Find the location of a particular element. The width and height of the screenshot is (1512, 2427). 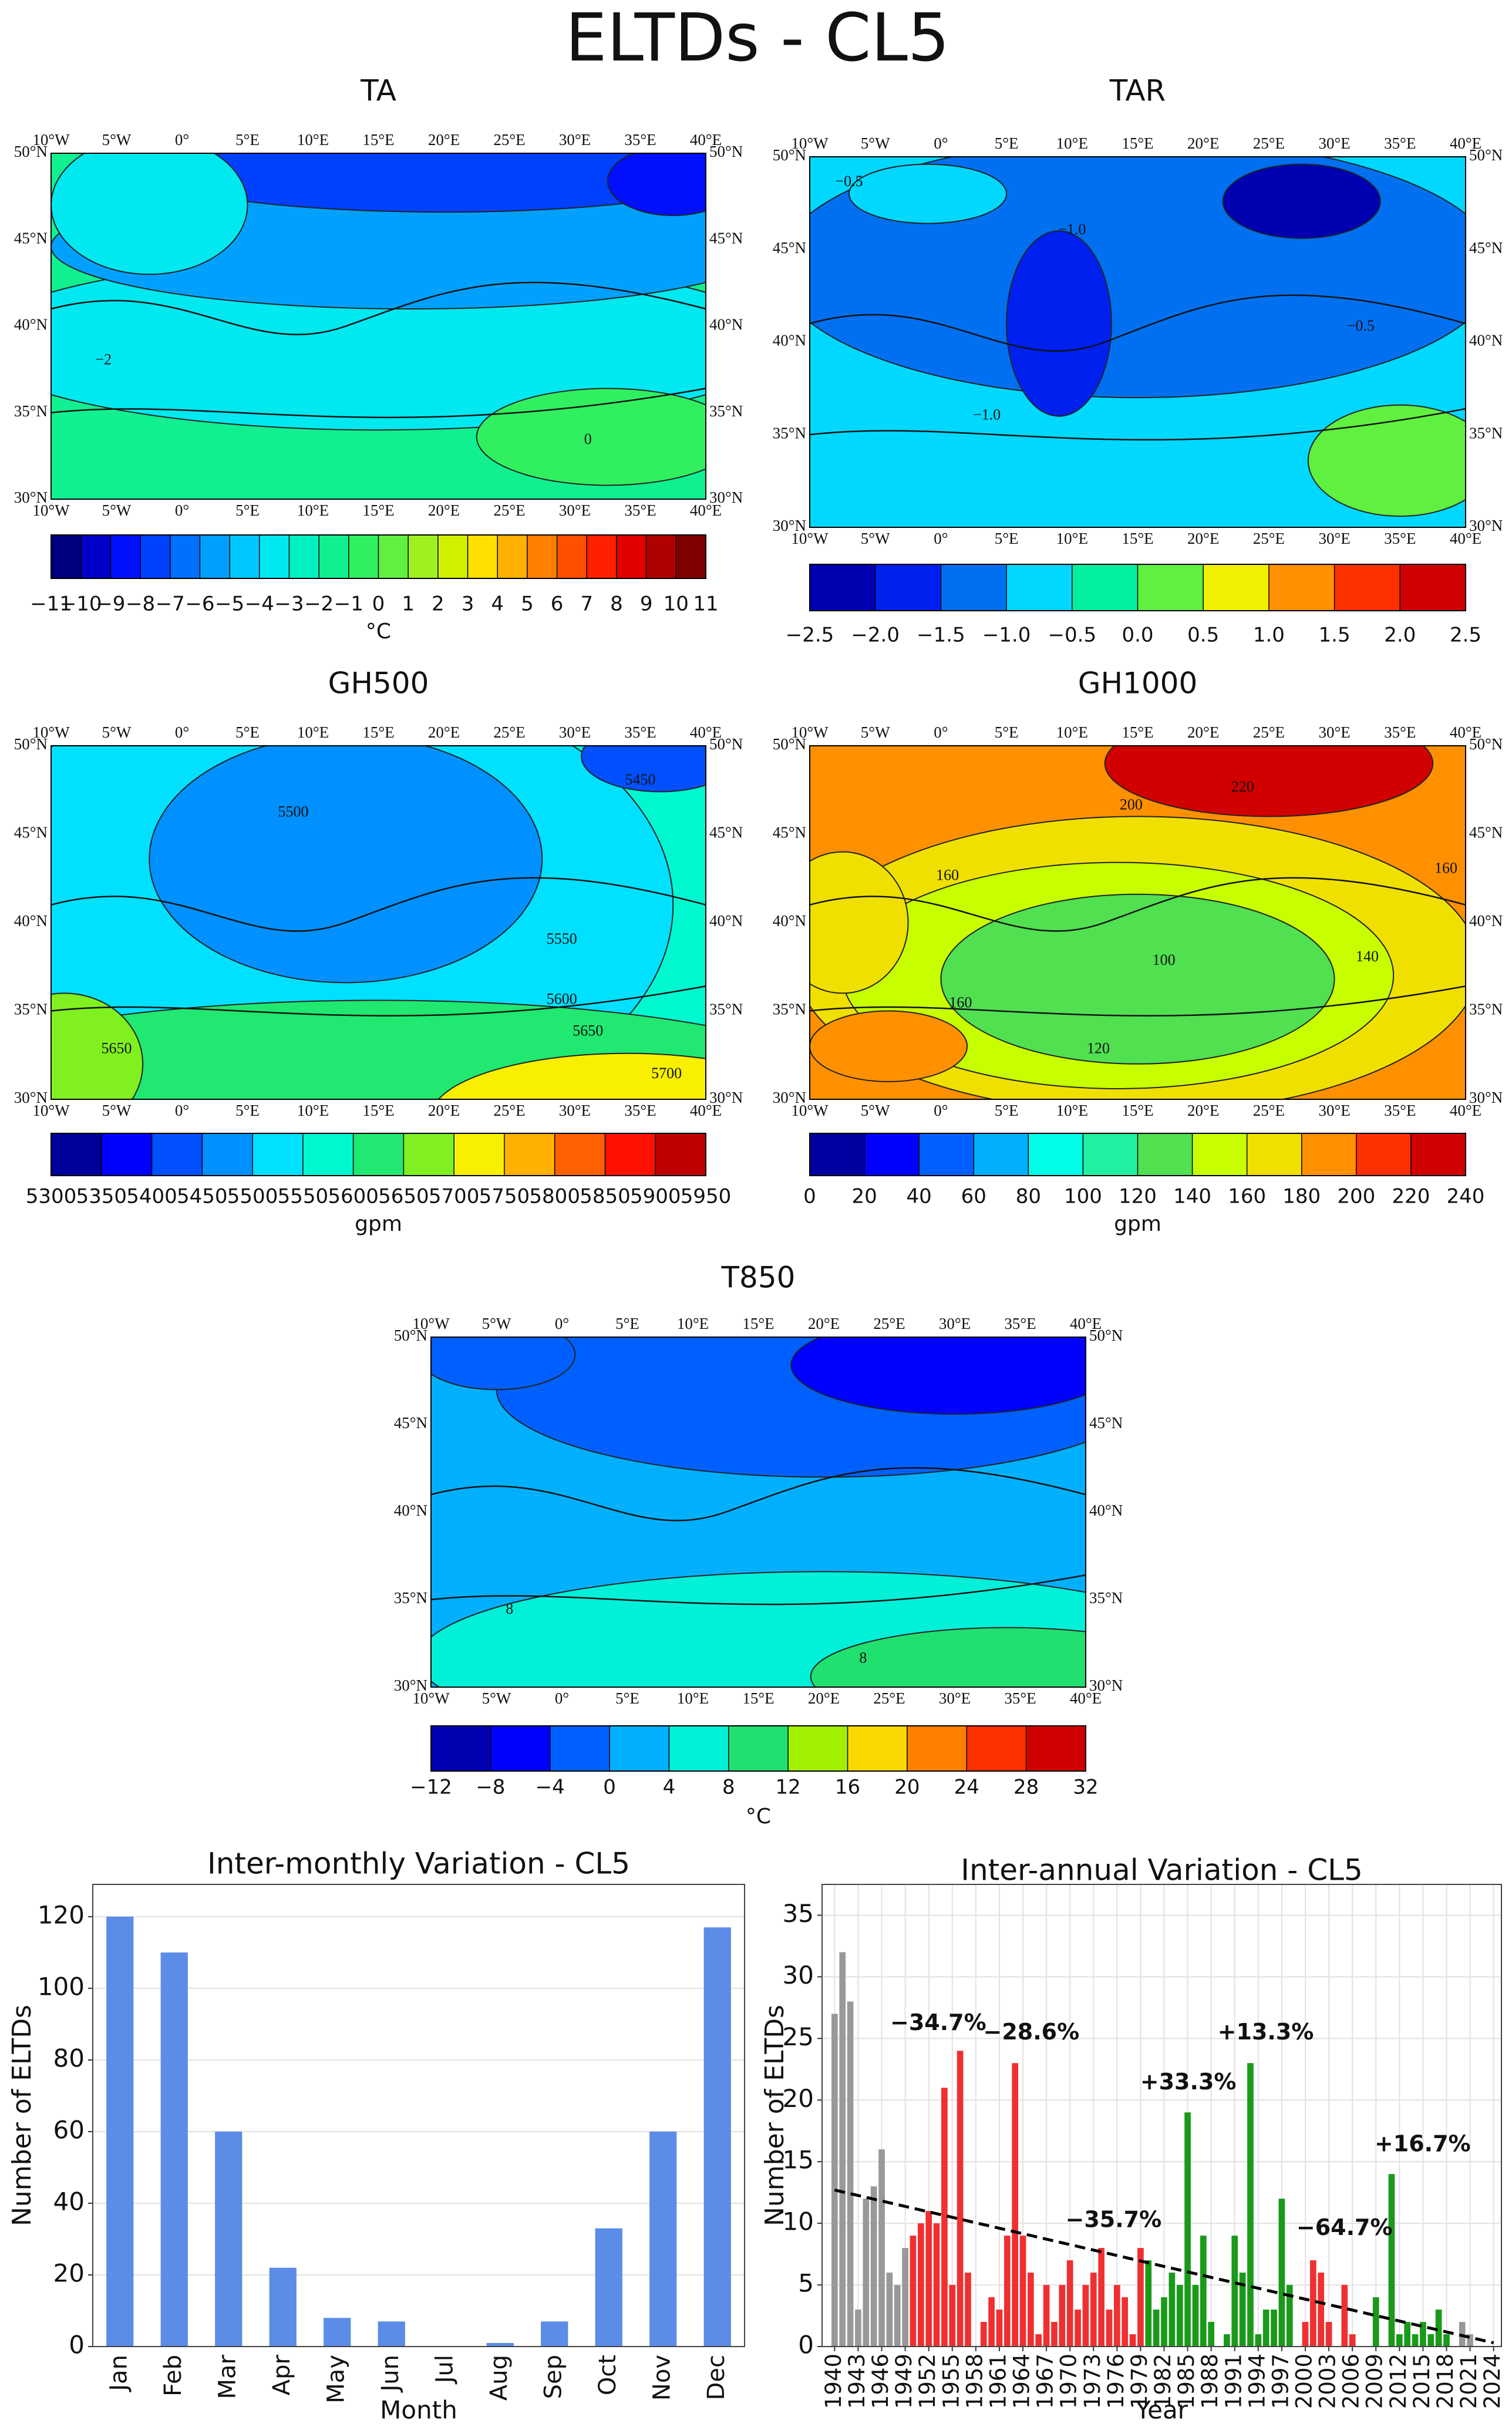

x-tick-label: 2018 is located at coordinates (1445, 2381).